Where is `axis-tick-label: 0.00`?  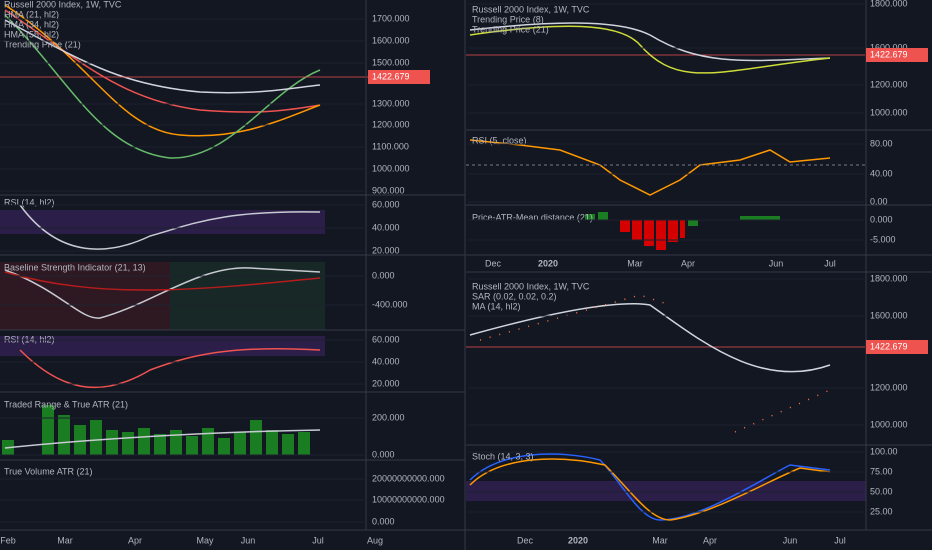
axis-tick-label: 0.00 is located at coordinates (879, 201).